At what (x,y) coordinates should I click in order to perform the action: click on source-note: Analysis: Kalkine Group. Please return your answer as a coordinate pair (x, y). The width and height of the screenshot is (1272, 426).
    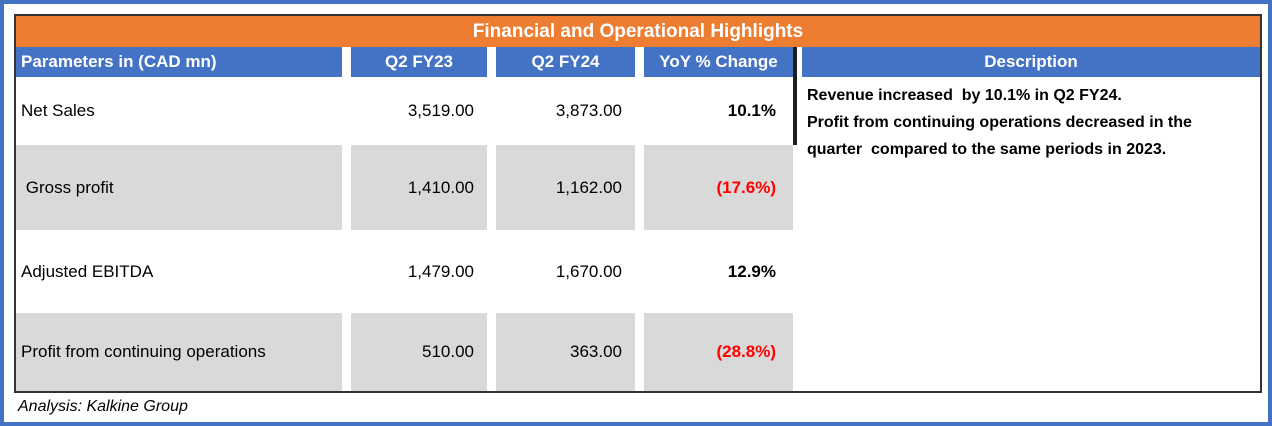
    Looking at the image, I should click on (103, 406).